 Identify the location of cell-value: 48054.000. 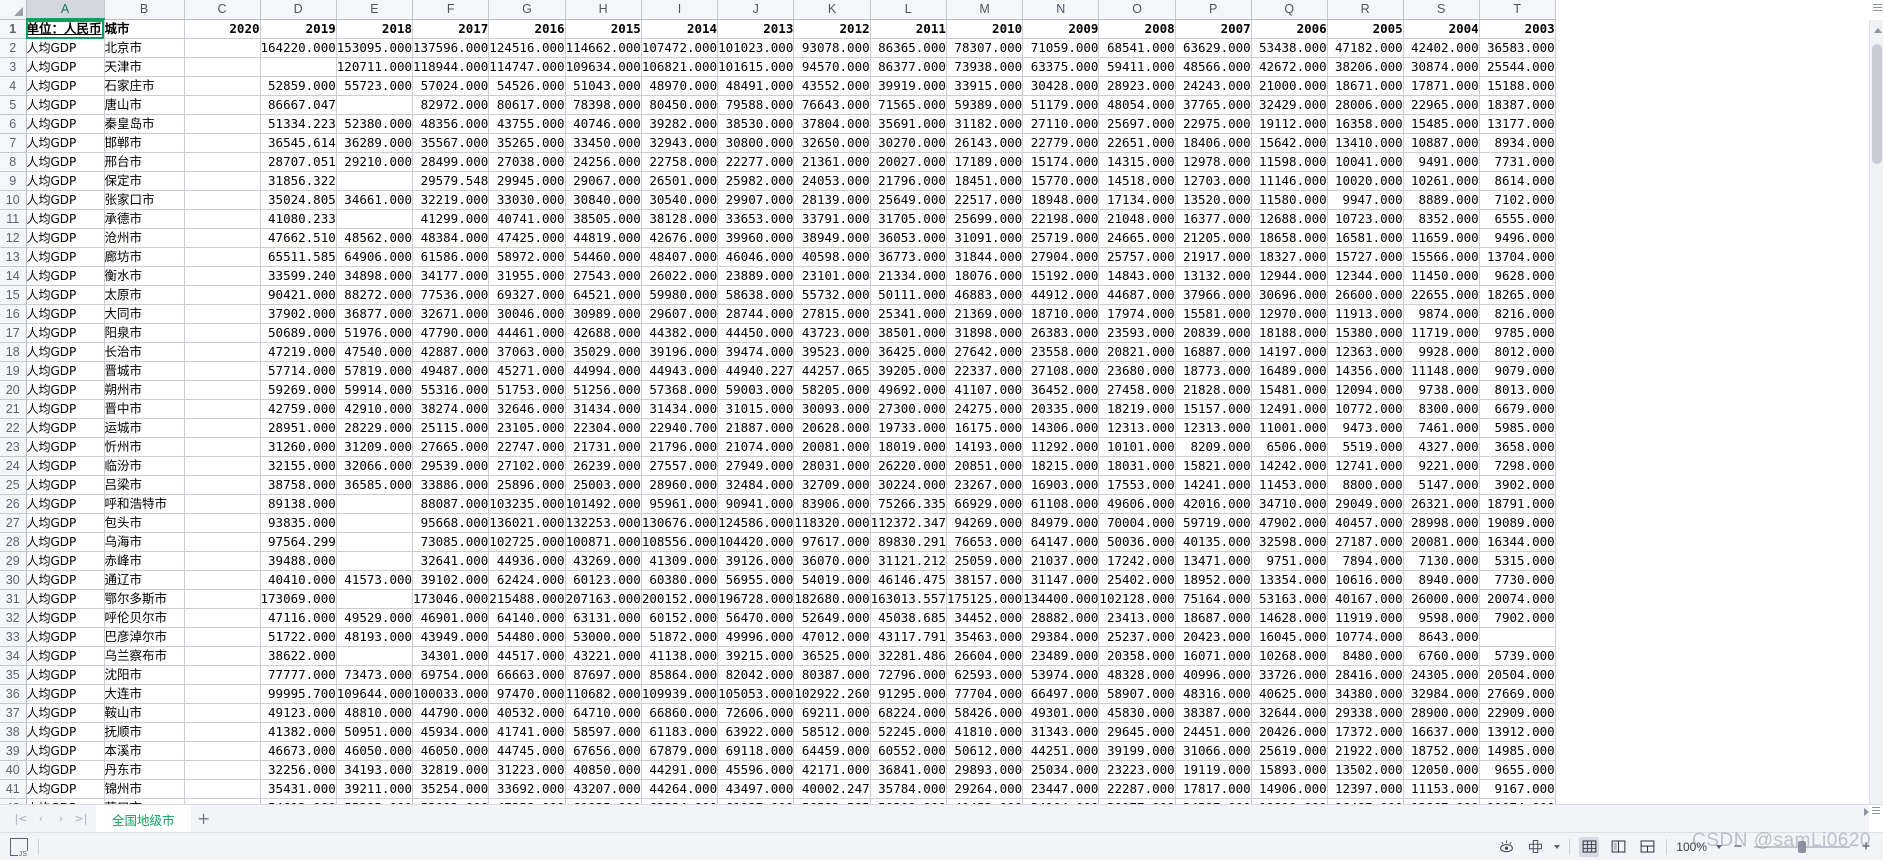
(1137, 105).